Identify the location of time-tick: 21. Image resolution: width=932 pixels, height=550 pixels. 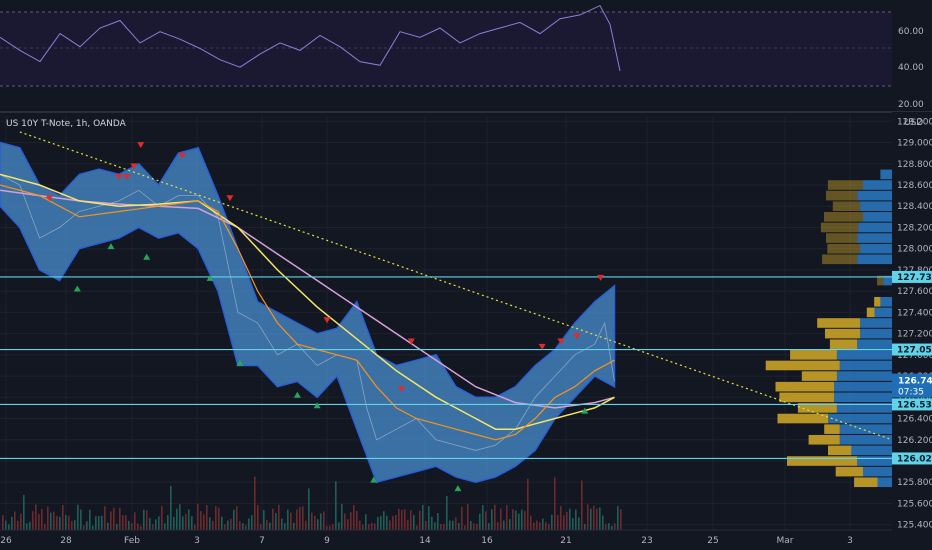
(565, 541).